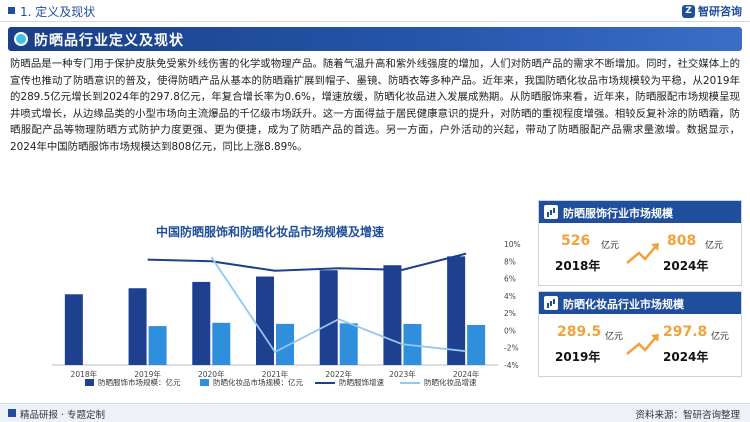 The height and width of the screenshot is (422, 750). I want to click on legend-item-cosmetic-size: 防晒化妆品市场规模：亿元, so click(251, 382).